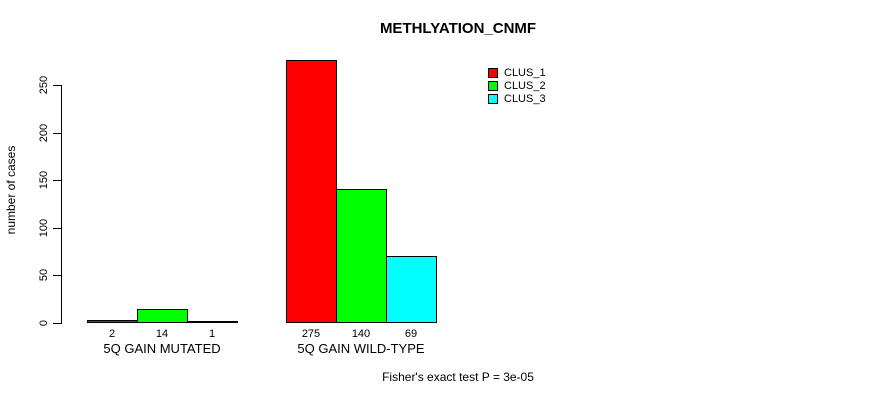 This screenshot has height=400, width=890. What do you see at coordinates (411, 334) in the screenshot?
I see `bar-value-label: 69` at bounding box center [411, 334].